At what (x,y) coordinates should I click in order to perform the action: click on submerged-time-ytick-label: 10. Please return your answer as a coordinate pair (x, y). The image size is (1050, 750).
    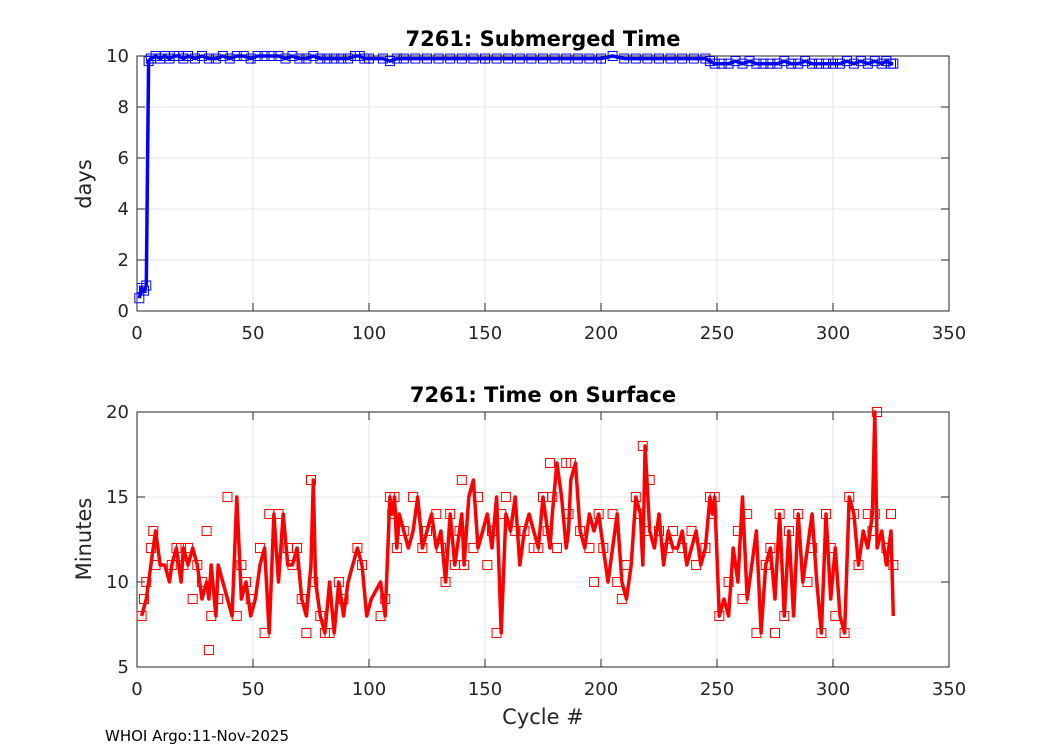
    Looking at the image, I should click on (117, 56).